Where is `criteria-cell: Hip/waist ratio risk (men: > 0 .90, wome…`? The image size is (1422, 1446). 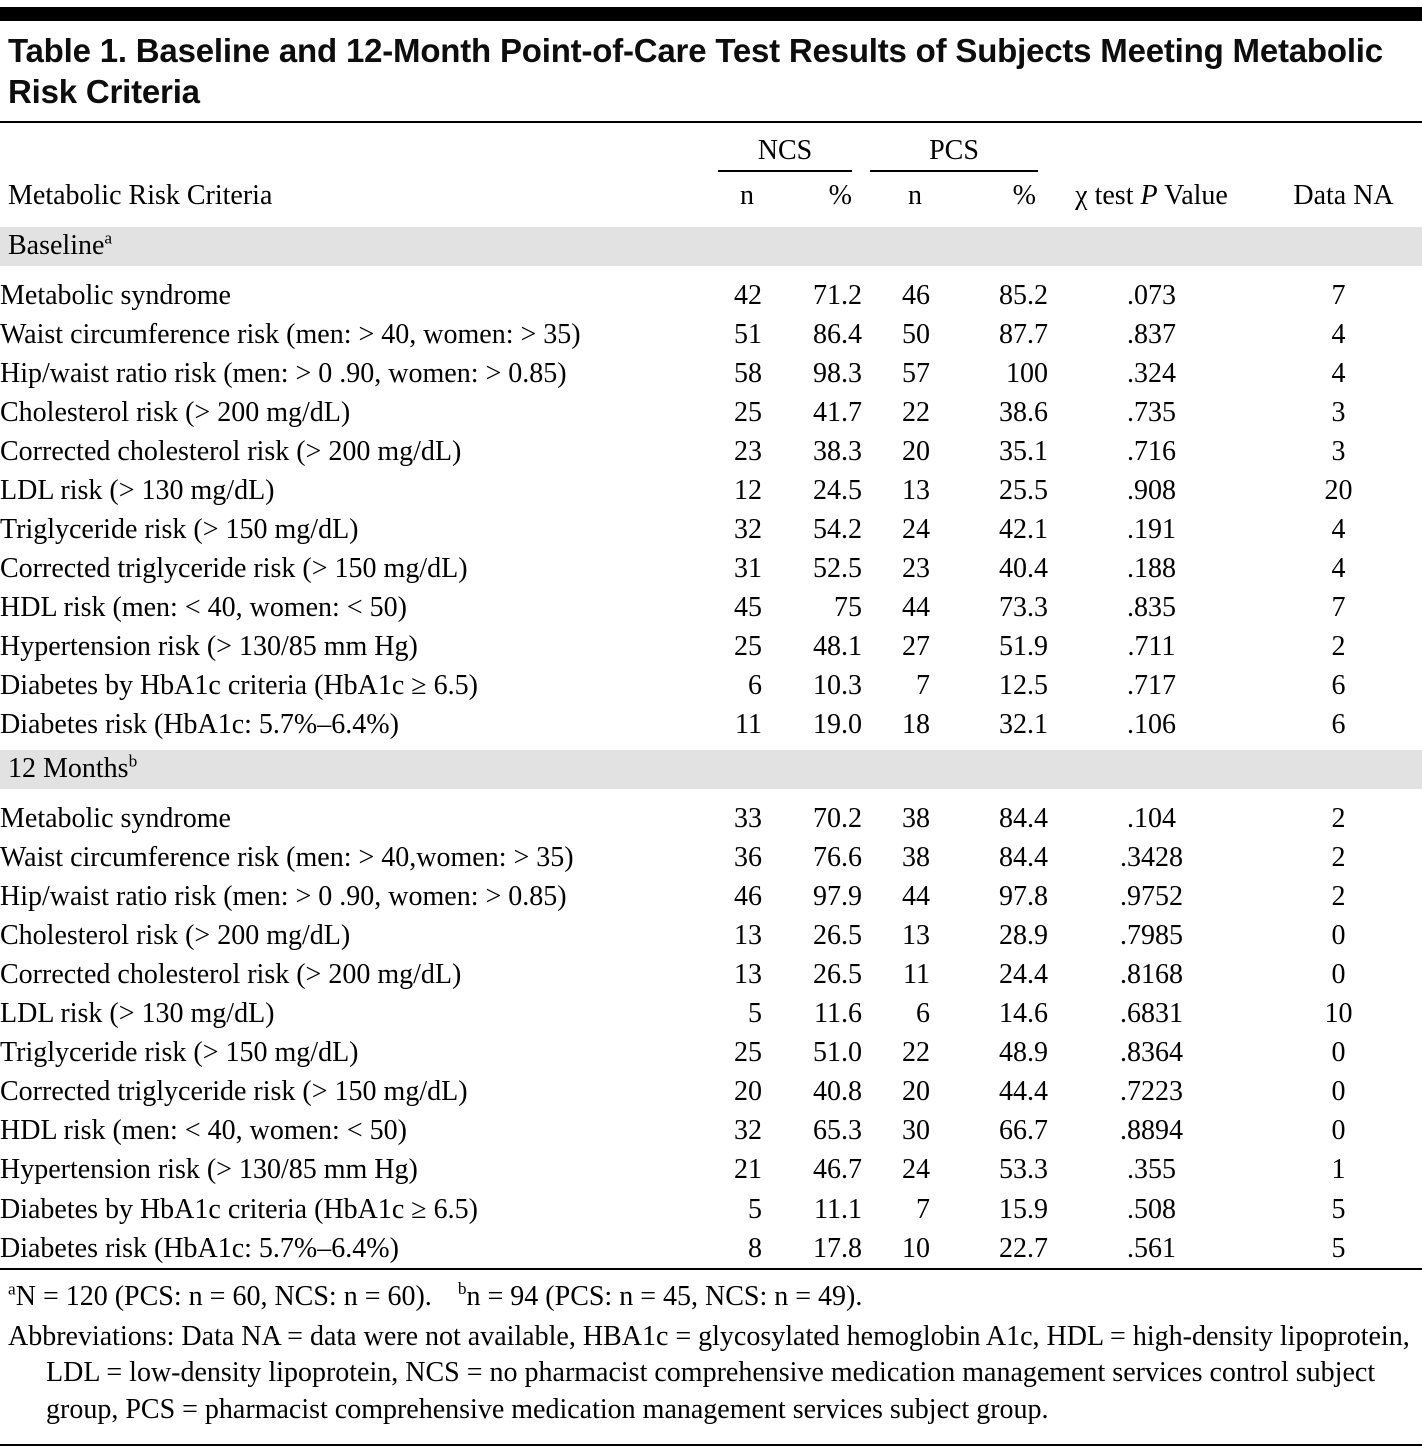
criteria-cell: Hip/waist ratio risk (men: > 0 .90, wome… is located at coordinates (283, 373).